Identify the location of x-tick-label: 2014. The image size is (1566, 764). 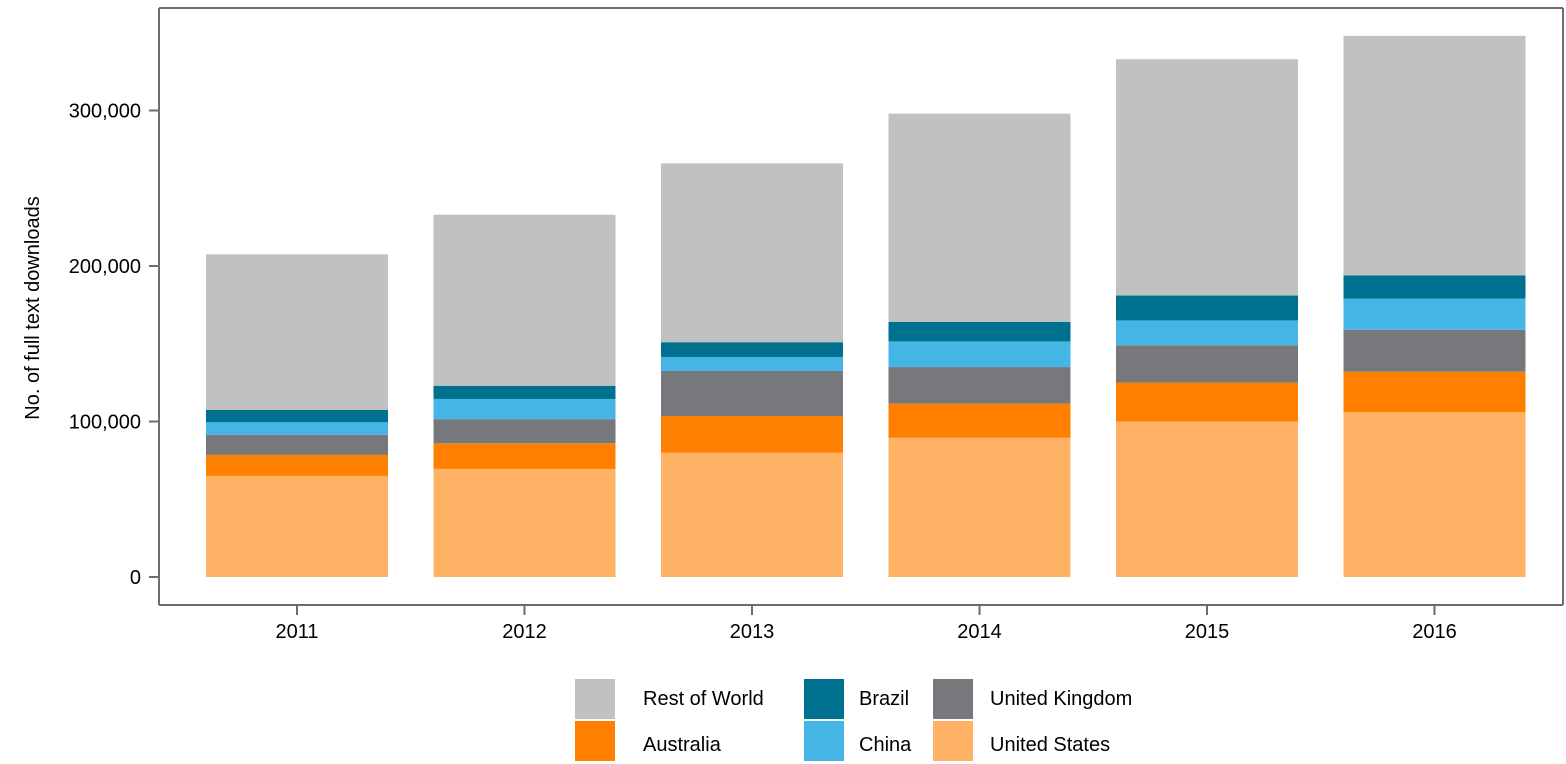
(979, 632).